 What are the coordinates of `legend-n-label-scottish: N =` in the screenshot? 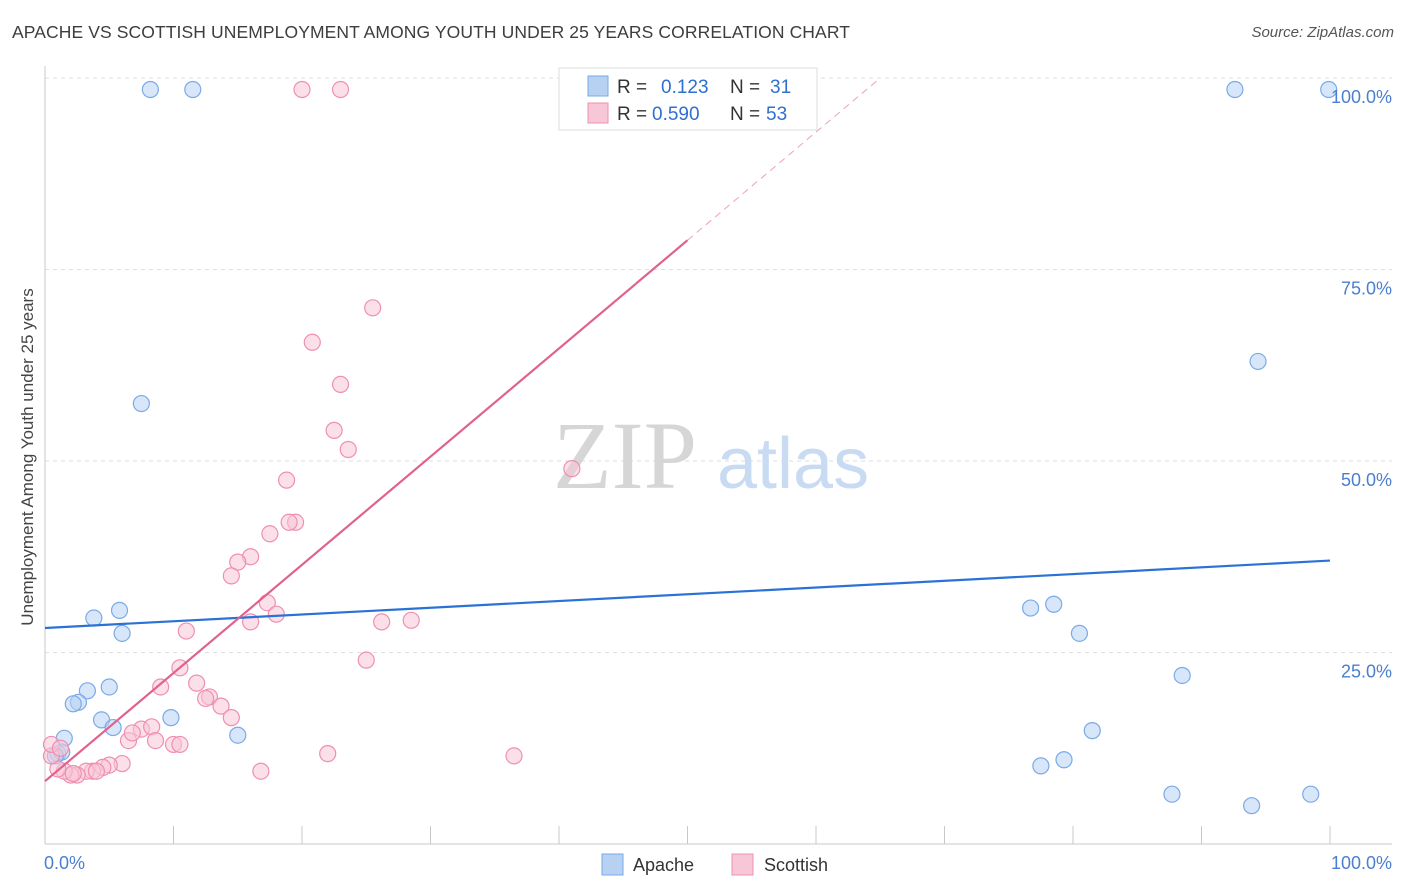 It's located at (745, 114).